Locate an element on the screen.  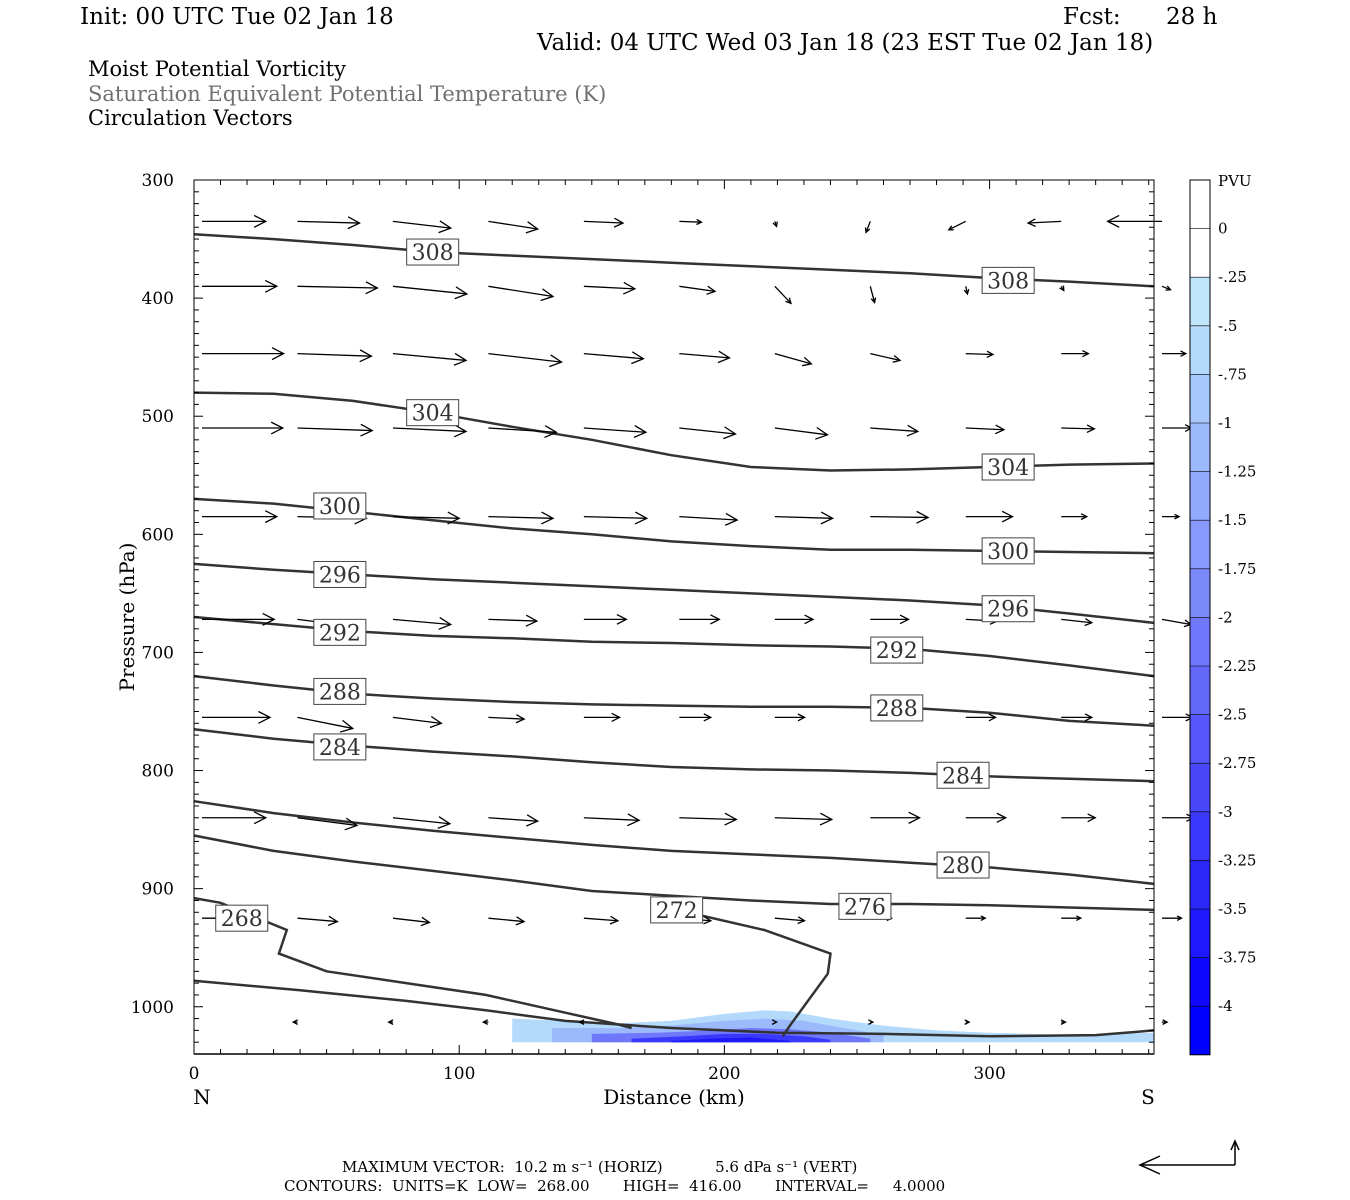
y-tick-label: 300 is located at coordinates (158, 181).